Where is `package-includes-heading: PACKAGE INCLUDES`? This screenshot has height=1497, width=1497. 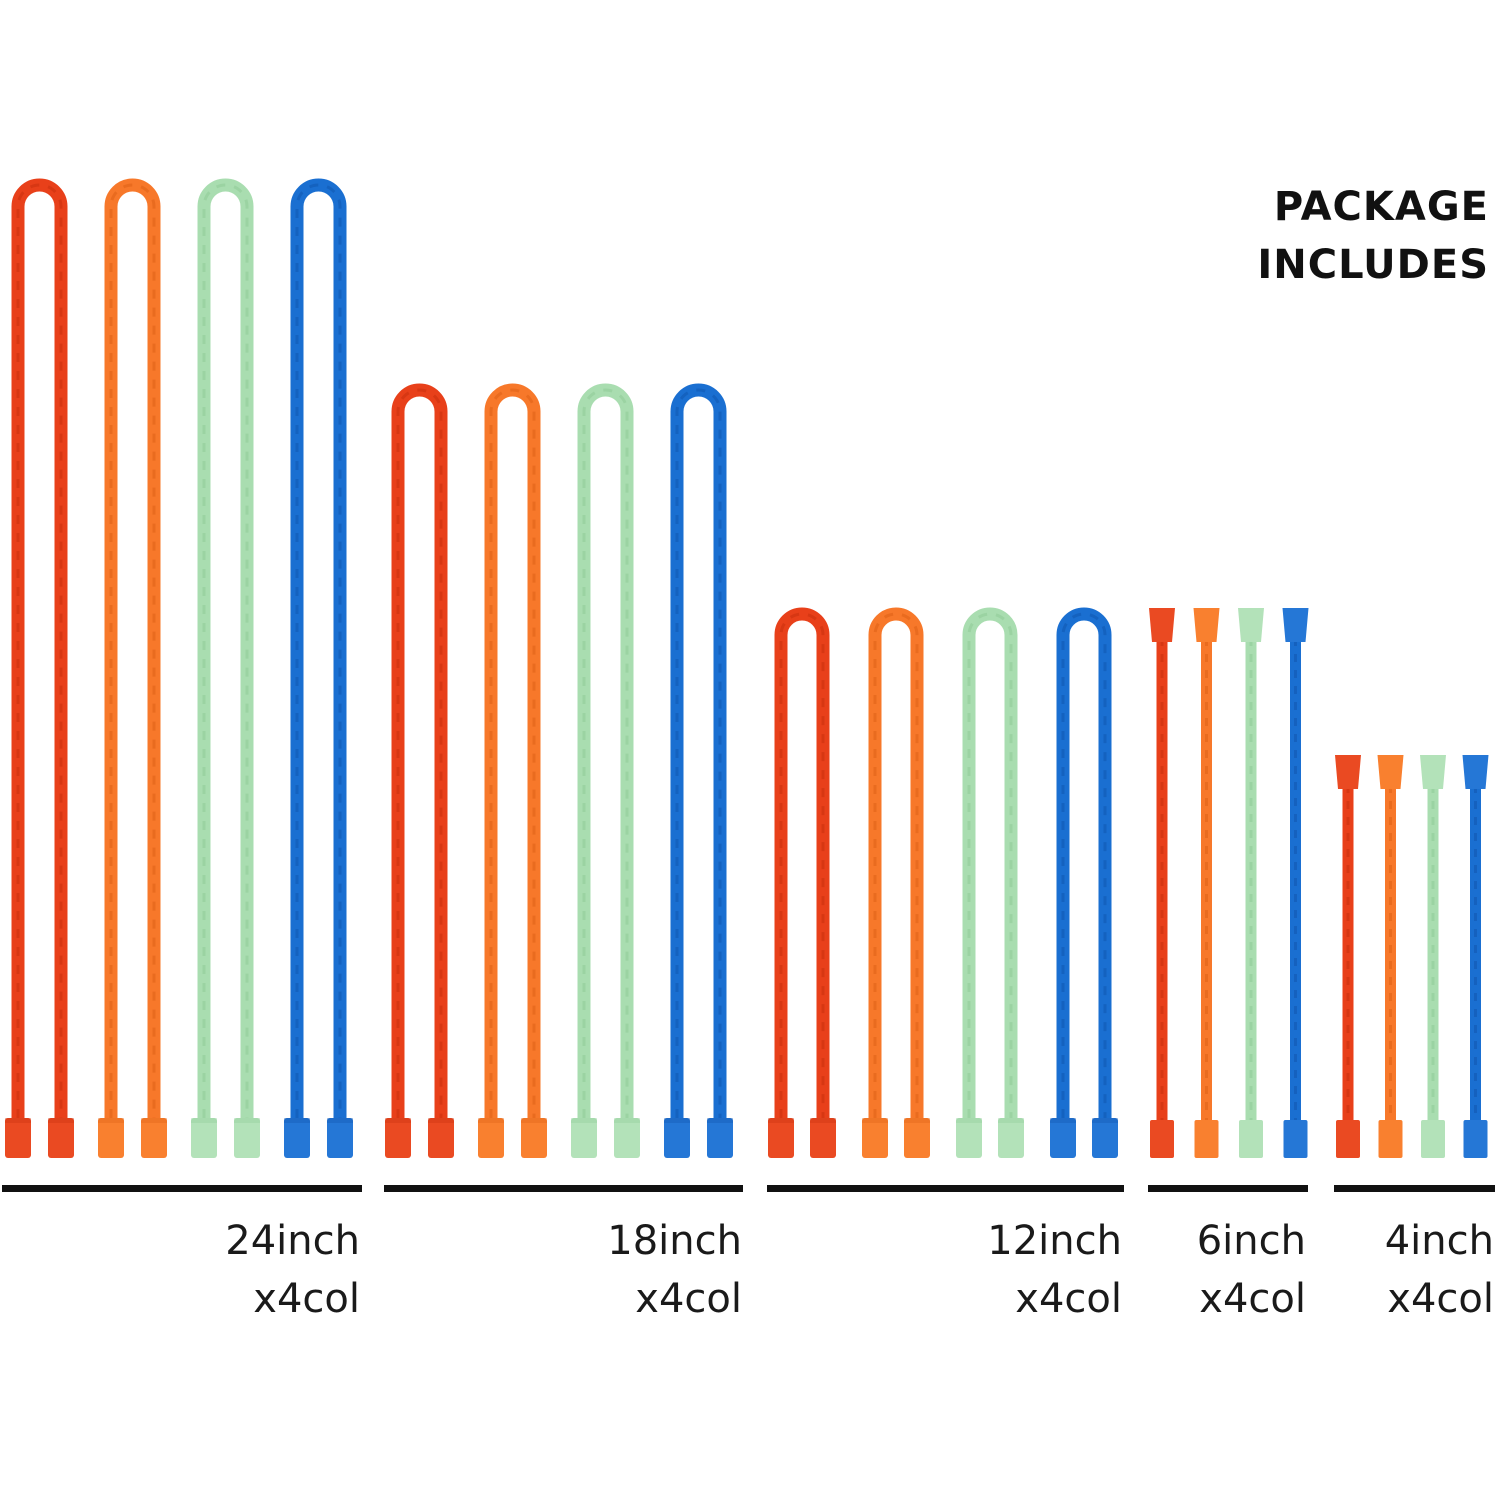
package-includes-heading: PACKAGE INCLUDES is located at coordinates (1373, 236).